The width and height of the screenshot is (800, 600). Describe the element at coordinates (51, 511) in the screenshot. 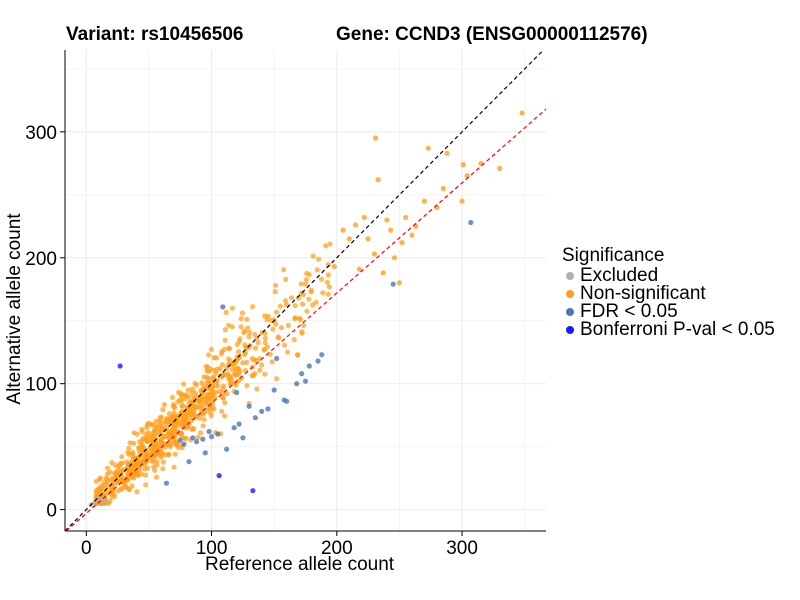

I see `y-tick-label: 0` at that location.